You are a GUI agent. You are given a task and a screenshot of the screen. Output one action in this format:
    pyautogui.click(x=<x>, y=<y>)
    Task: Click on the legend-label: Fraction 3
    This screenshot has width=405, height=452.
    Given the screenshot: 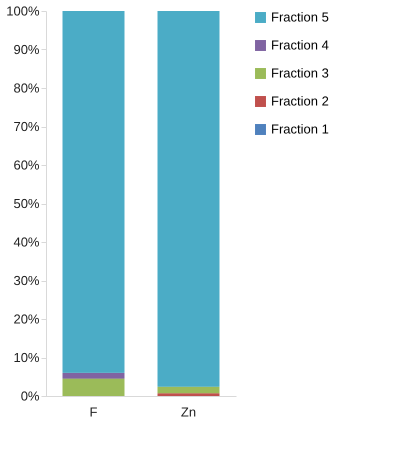 What is the action you would take?
    pyautogui.click(x=300, y=73)
    